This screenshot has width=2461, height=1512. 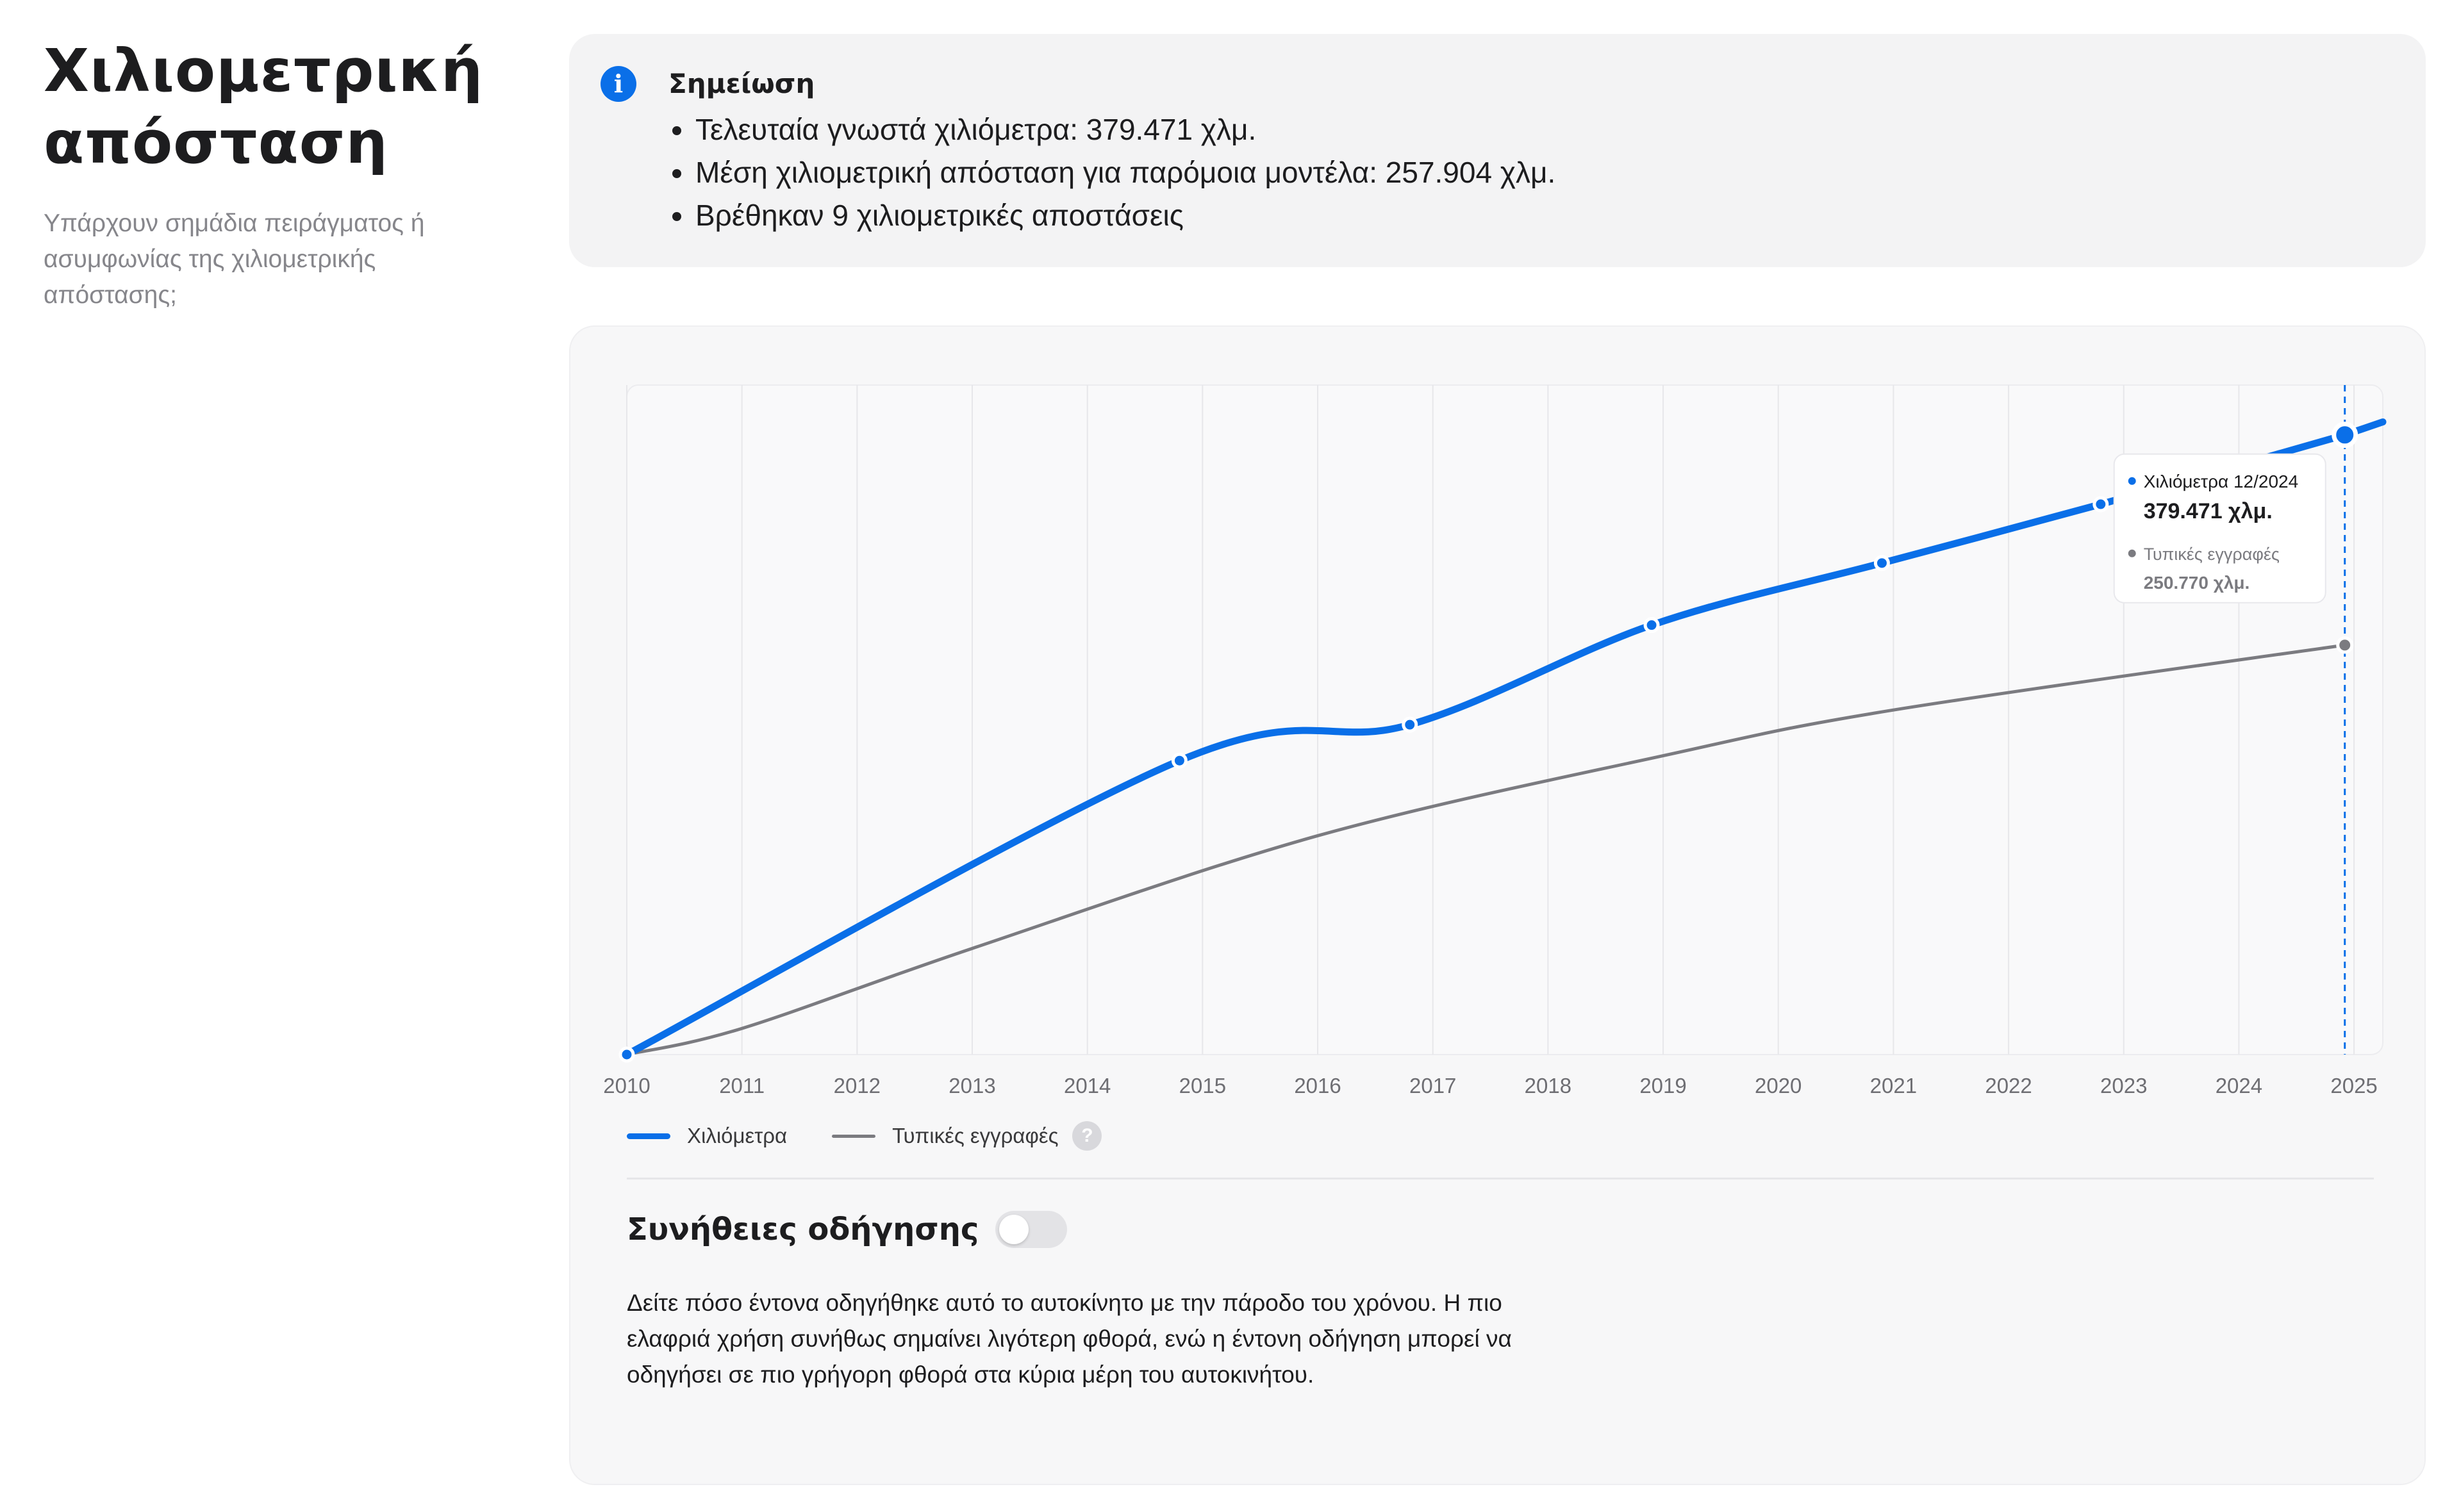 What do you see at coordinates (1432, 1086) in the screenshot?
I see `x-tick-label: 2017` at bounding box center [1432, 1086].